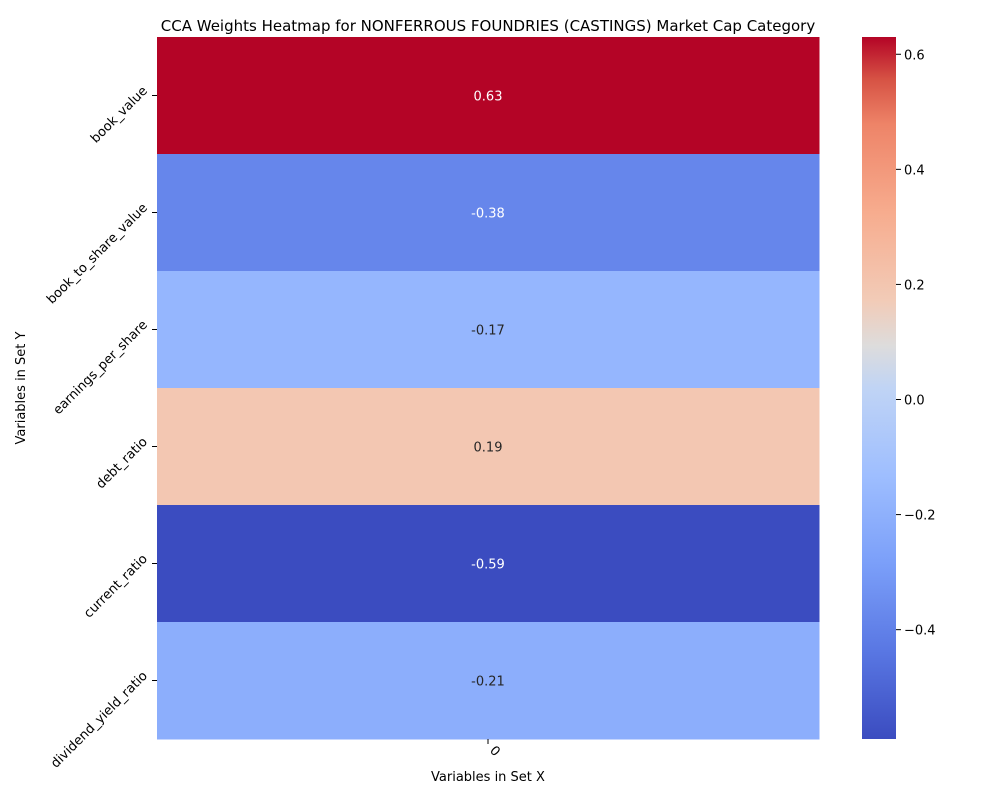  I want to click on colorbar-ticks: 0.6 0.4 0.2 0.0 −0.2 −0.4, so click(916, 343).